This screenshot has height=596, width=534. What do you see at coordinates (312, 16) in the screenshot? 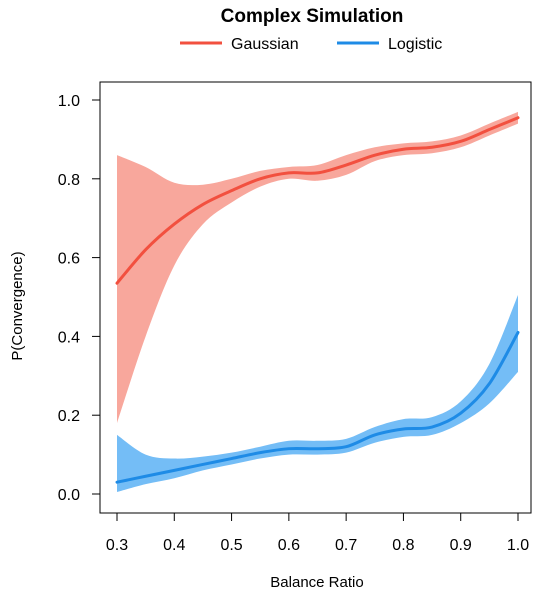
I see `chart-title: Complex Simulation` at bounding box center [312, 16].